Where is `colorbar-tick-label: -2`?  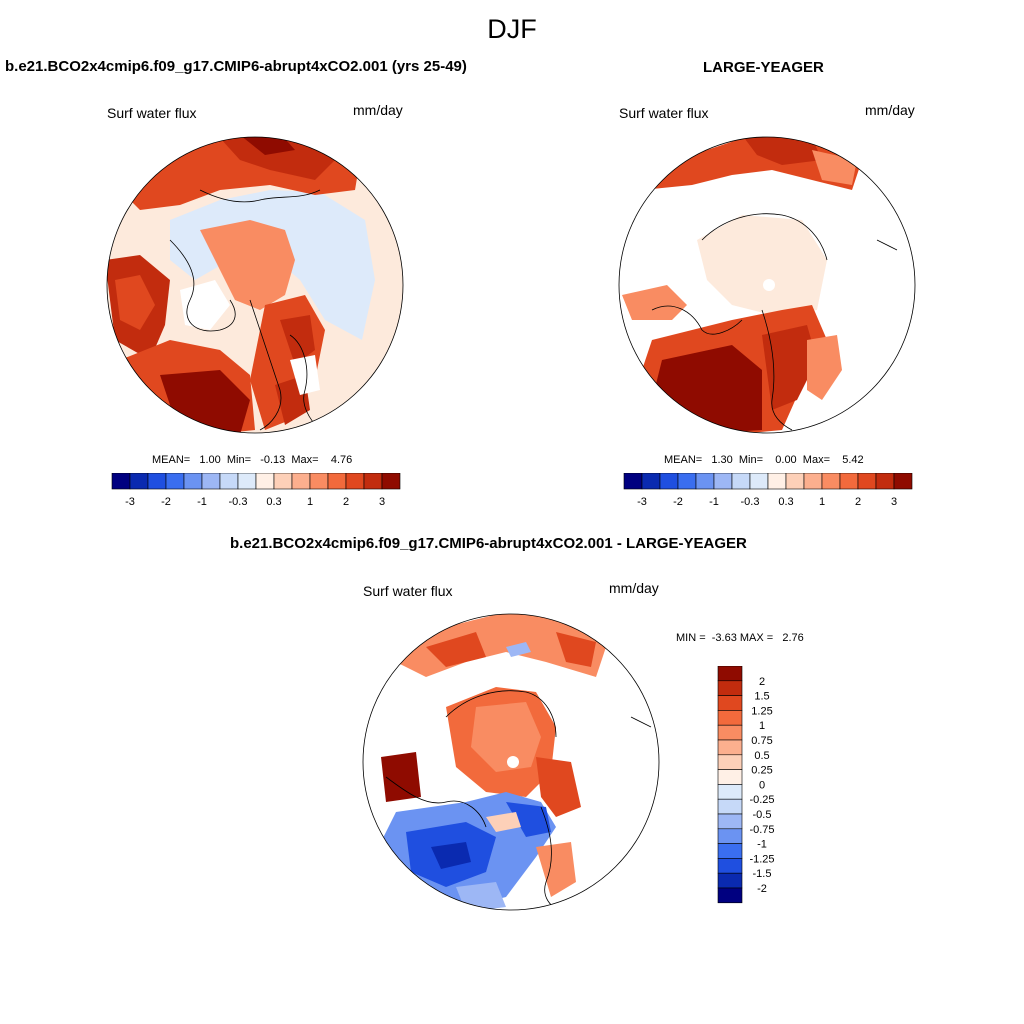
colorbar-tick-label: -2 is located at coordinates (678, 502).